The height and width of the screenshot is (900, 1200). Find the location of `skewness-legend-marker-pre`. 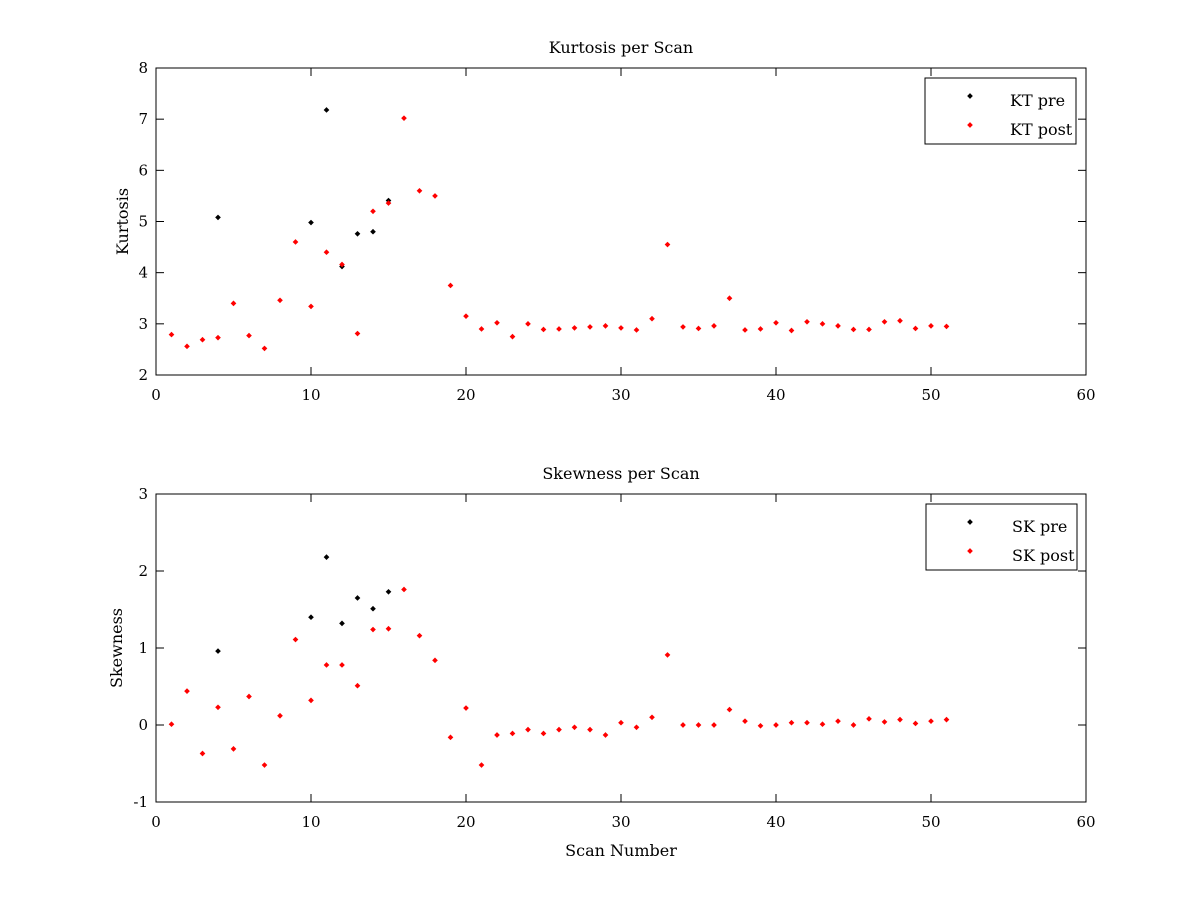

skewness-legend-marker-pre is located at coordinates (970, 522).